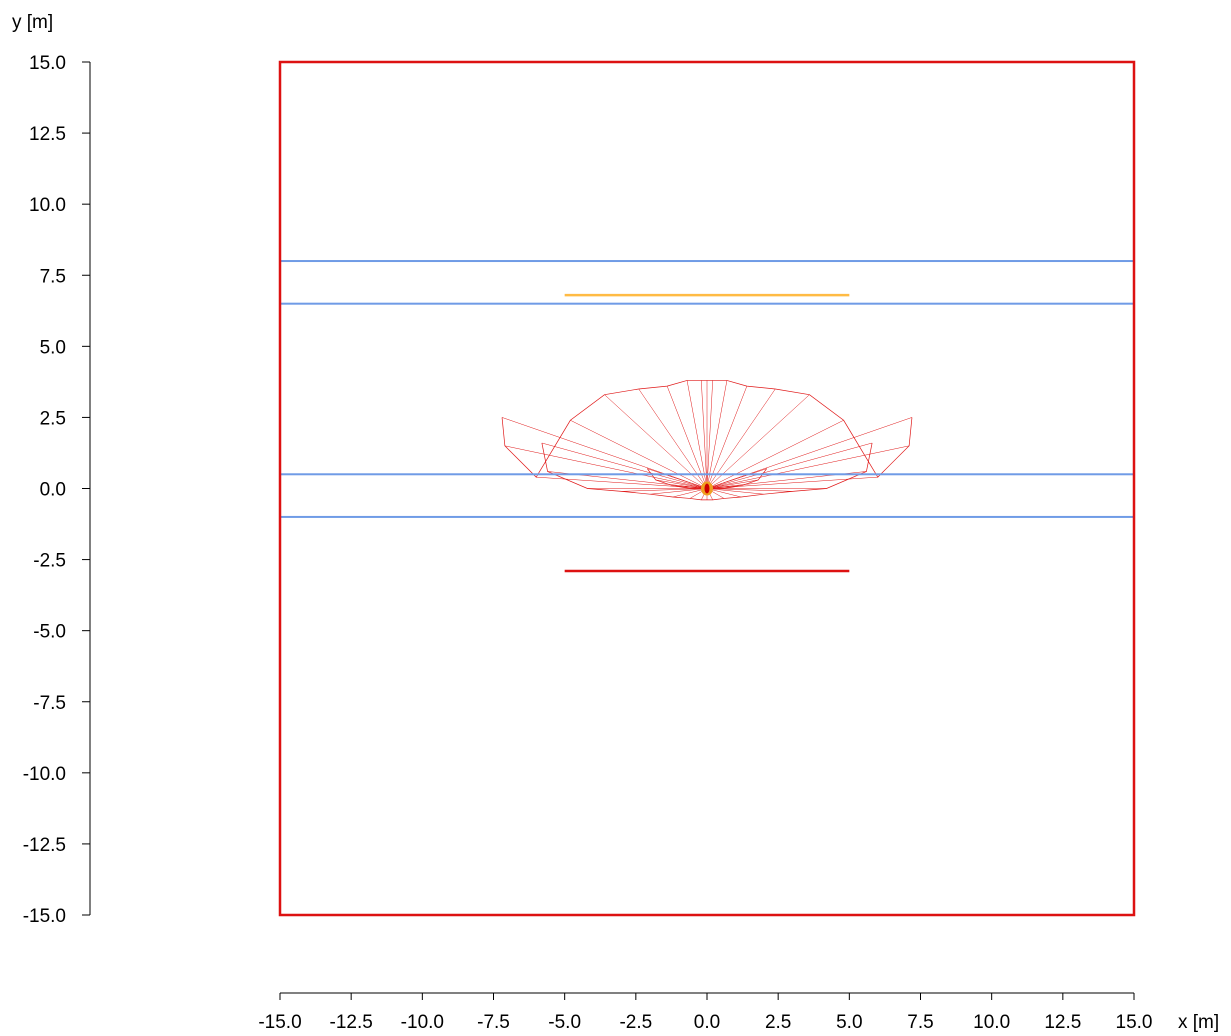 The height and width of the screenshot is (1036, 1231). I want to click on x-tick-label: -12.5, so click(351, 1022).